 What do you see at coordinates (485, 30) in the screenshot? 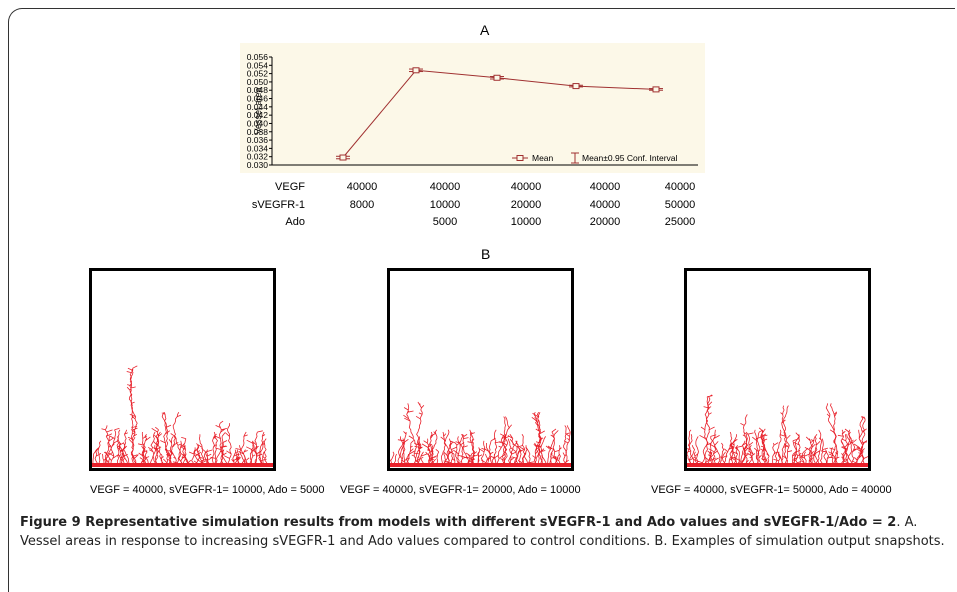
I see `panel-a-label: A` at bounding box center [485, 30].